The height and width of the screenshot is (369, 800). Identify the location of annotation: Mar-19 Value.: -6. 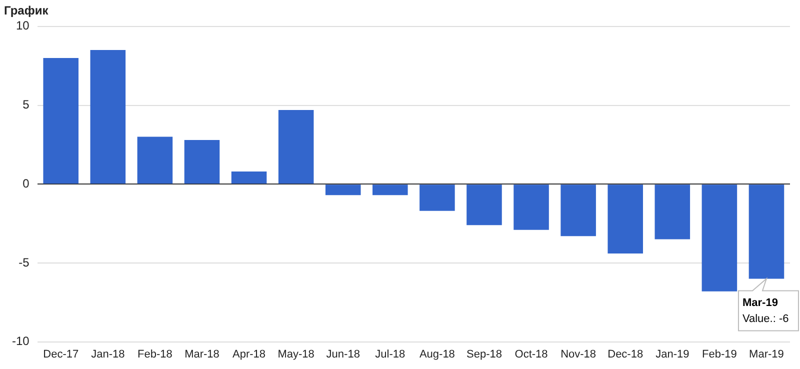
(765, 310).